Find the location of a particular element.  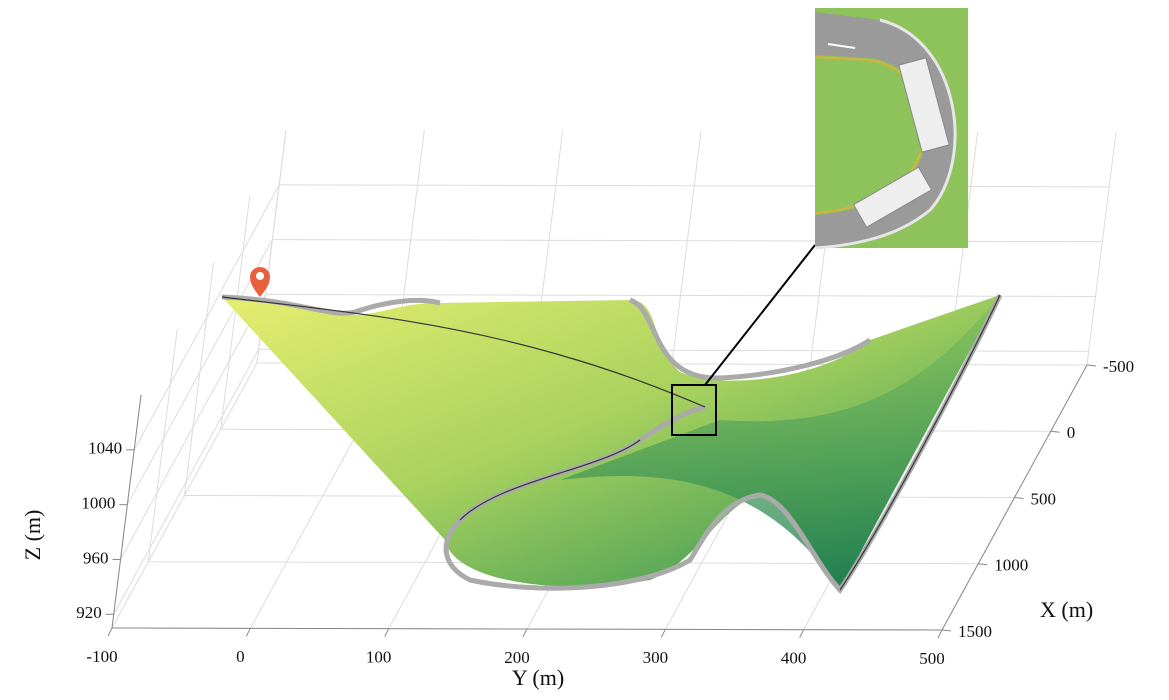

z-tick-label: 960 is located at coordinates (96, 557).